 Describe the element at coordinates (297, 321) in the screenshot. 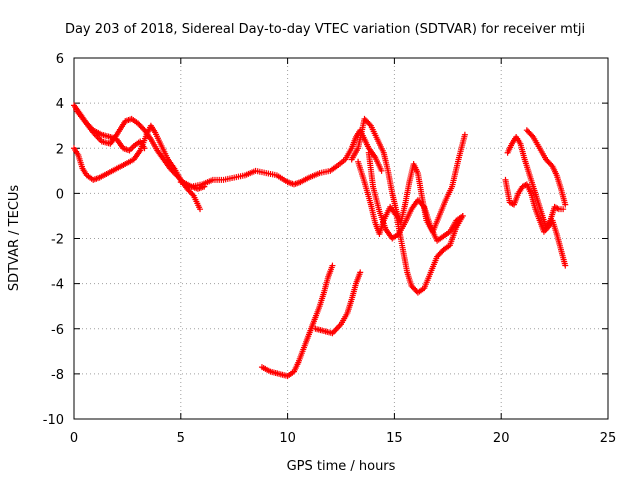

I see `series-track-h` at that location.